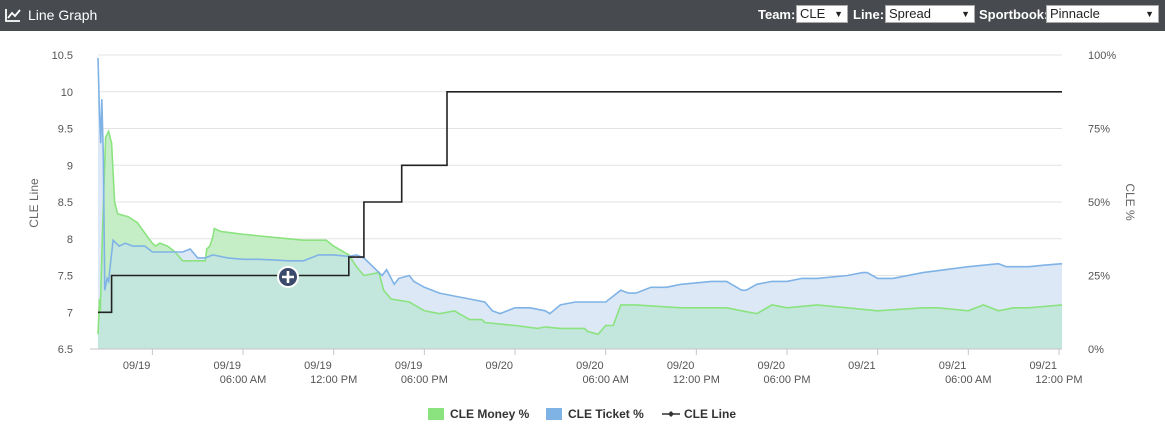  Describe the element at coordinates (70, 313) in the screenshot. I see `y-left-tick-label: 7` at that location.